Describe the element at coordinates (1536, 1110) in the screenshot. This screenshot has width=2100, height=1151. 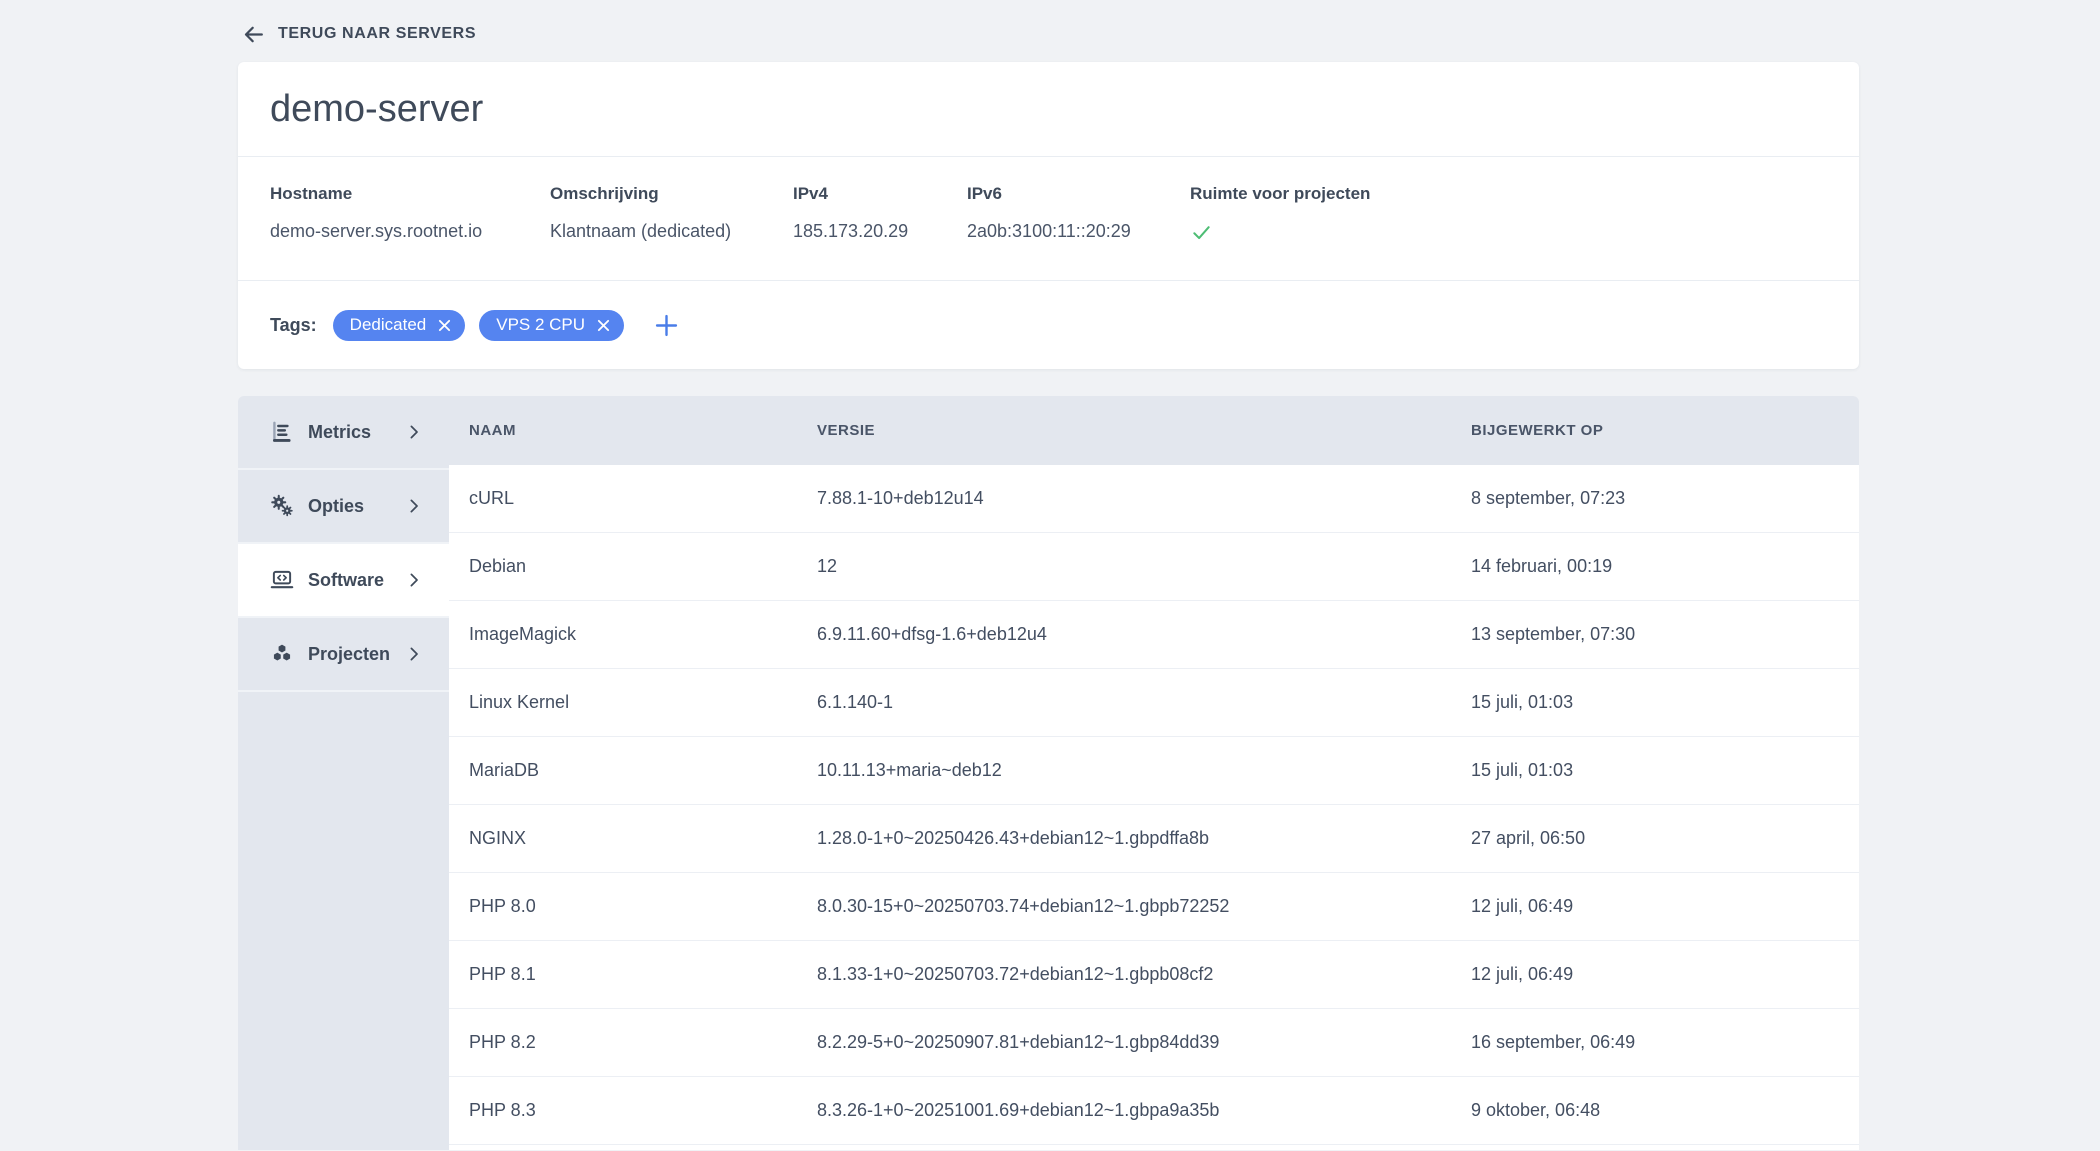
I see `cell-bijgewerkt: 9 oktober, 06:48` at that location.